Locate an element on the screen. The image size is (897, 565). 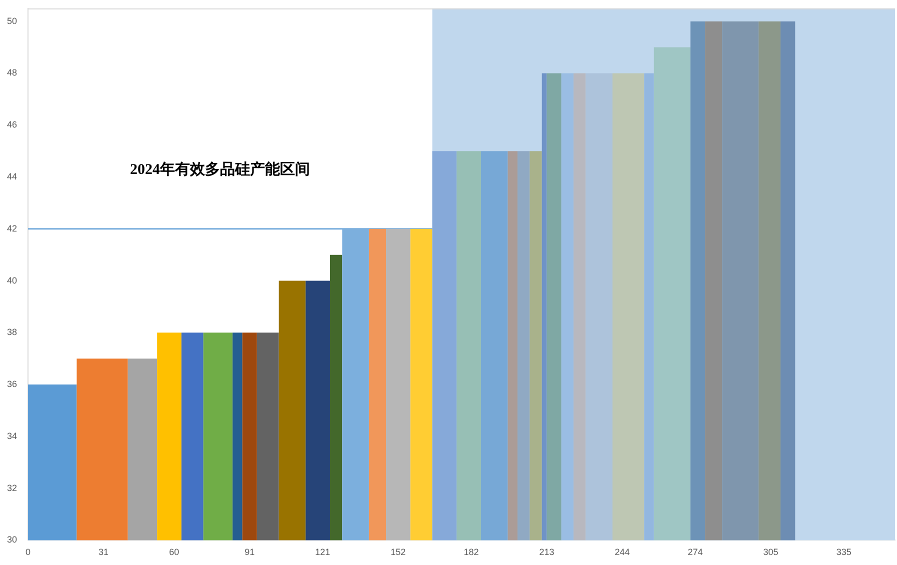
y-tick-label: 40 is located at coordinates (12, 280).